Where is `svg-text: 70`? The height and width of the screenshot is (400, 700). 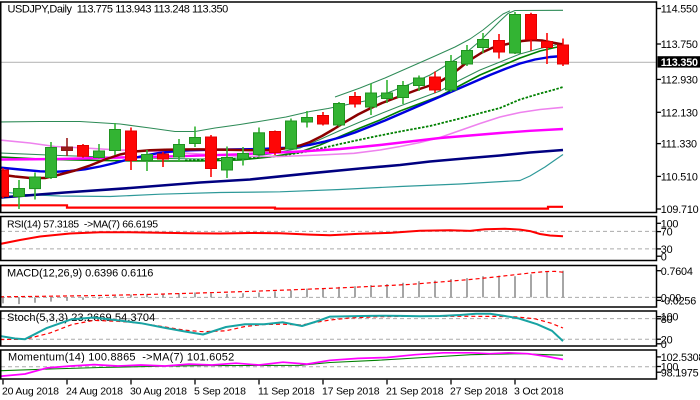
svg-text: 70 is located at coordinates (667, 233).